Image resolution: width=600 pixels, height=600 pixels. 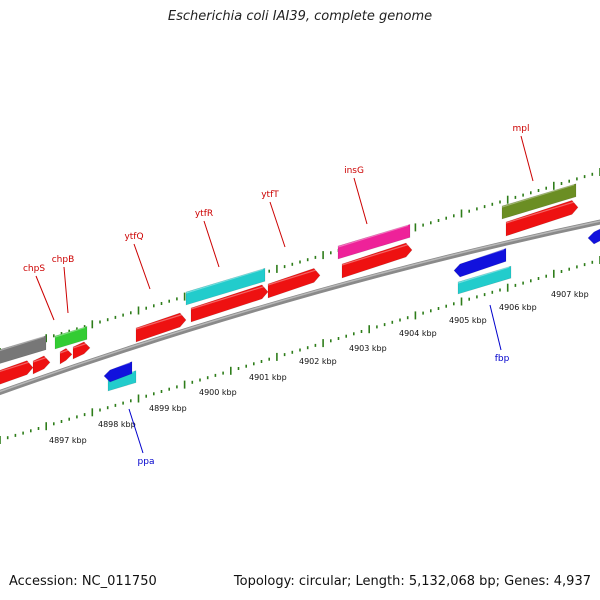 What do you see at coordinates (418, 333) in the screenshot?
I see `kbp-label: 4904 kbp` at bounding box center [418, 333].